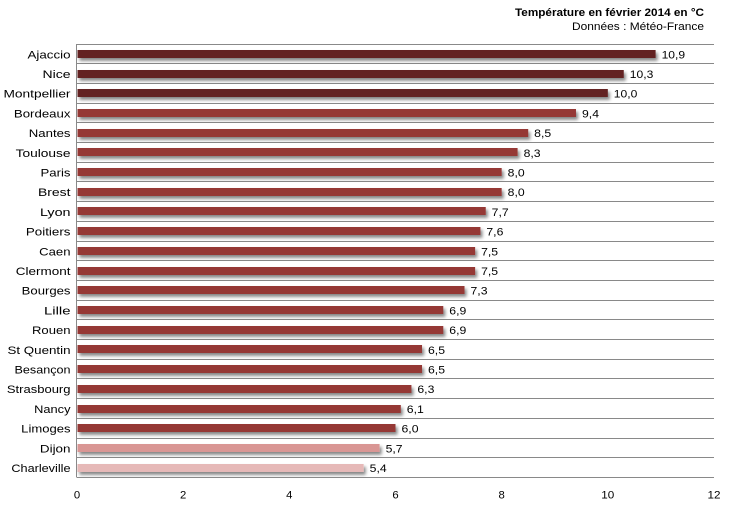 The height and width of the screenshot is (510, 729). What do you see at coordinates (289, 496) in the screenshot?
I see `svg-text: 4` at bounding box center [289, 496].